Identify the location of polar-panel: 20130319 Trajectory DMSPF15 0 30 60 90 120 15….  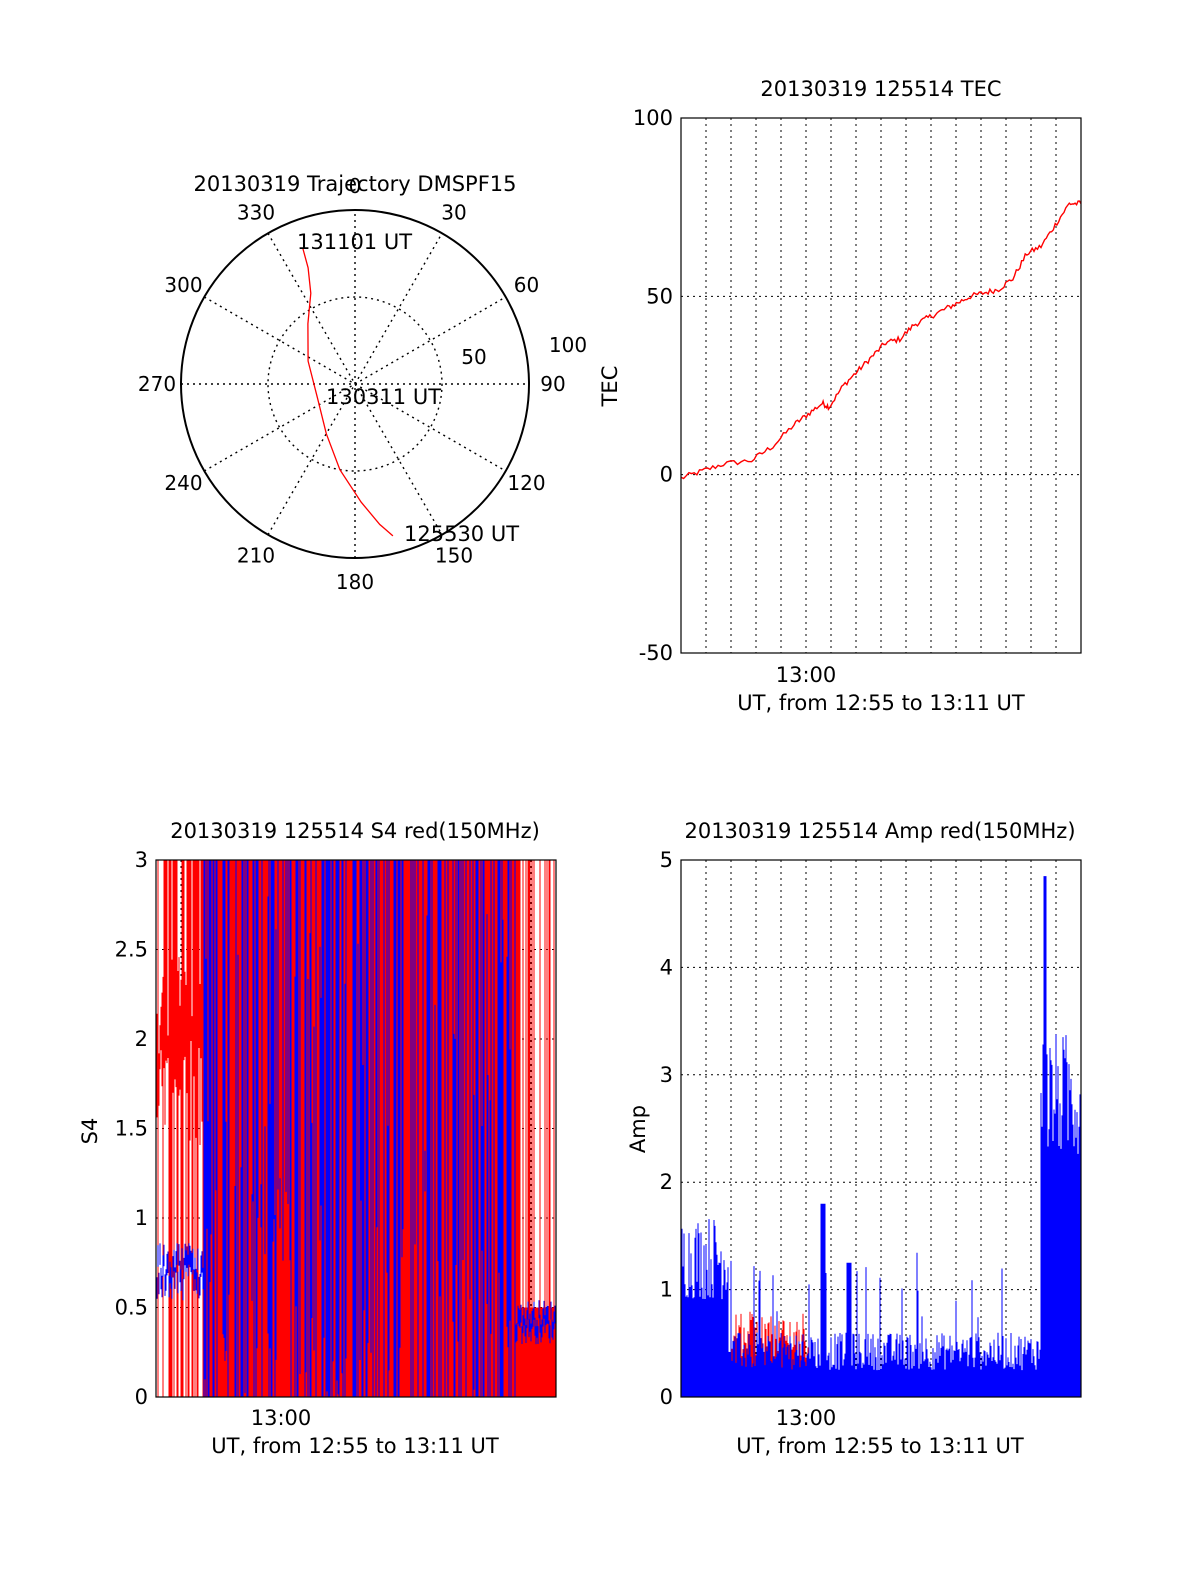
(362, 383).